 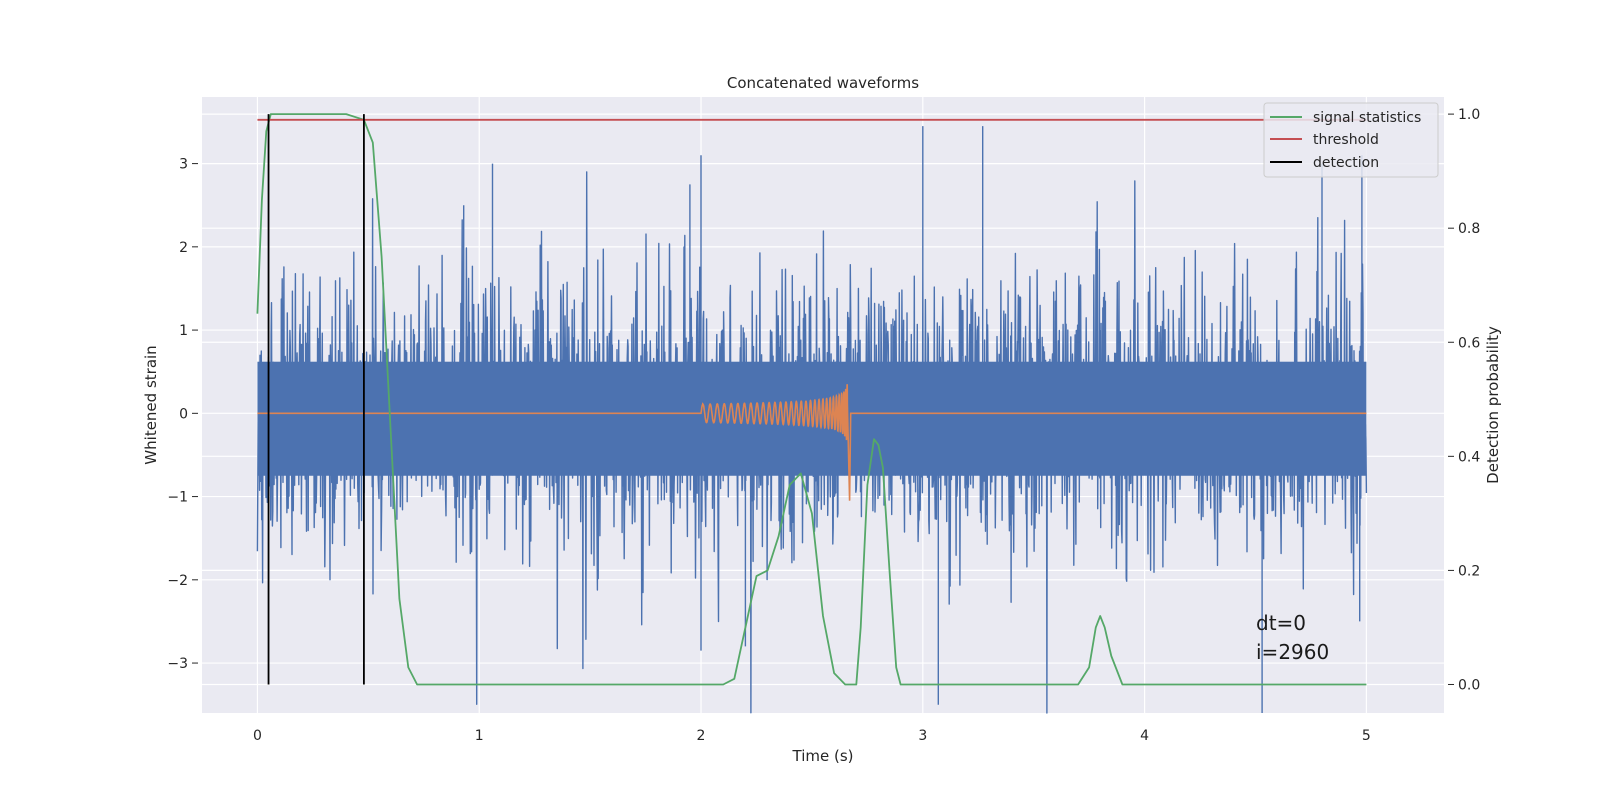 I want to click on annotation-dt: dt=0, so click(x=1281, y=623).